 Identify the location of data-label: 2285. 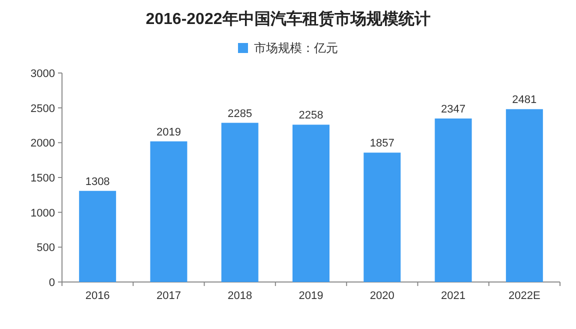
(240, 114).